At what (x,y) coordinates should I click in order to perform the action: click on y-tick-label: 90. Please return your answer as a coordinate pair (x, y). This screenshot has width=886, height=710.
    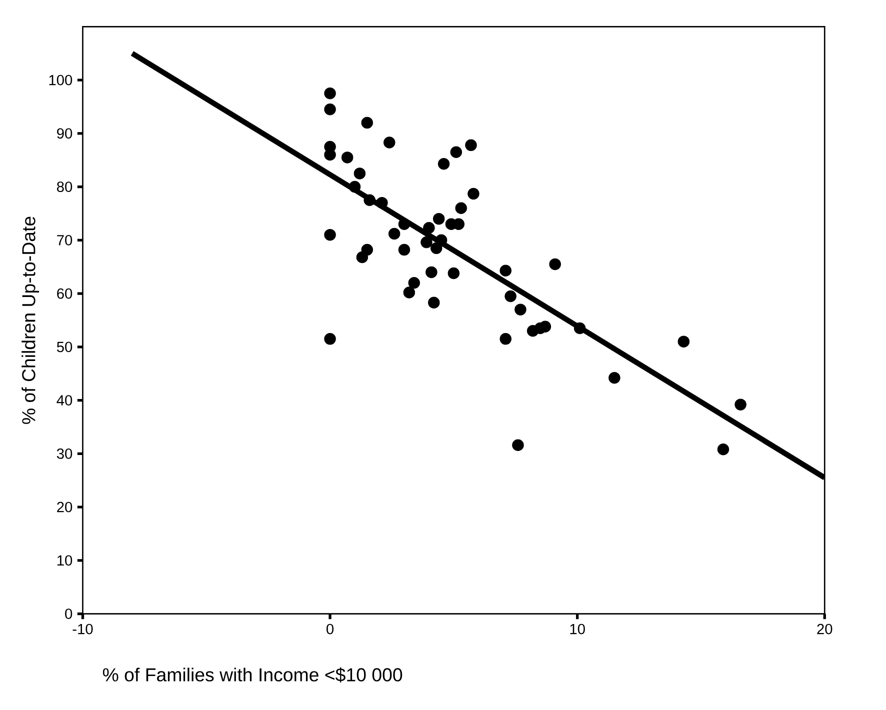
    Looking at the image, I should click on (64, 133).